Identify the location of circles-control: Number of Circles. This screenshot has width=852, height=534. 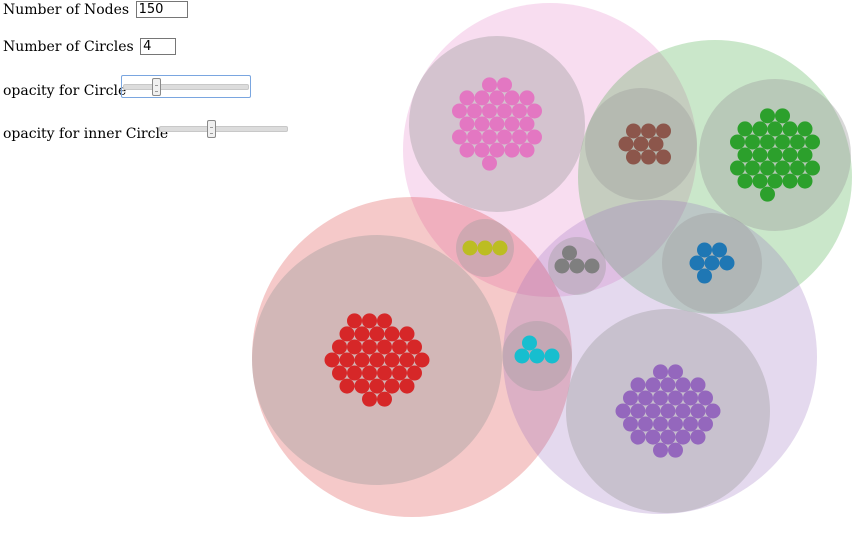
(90, 46).